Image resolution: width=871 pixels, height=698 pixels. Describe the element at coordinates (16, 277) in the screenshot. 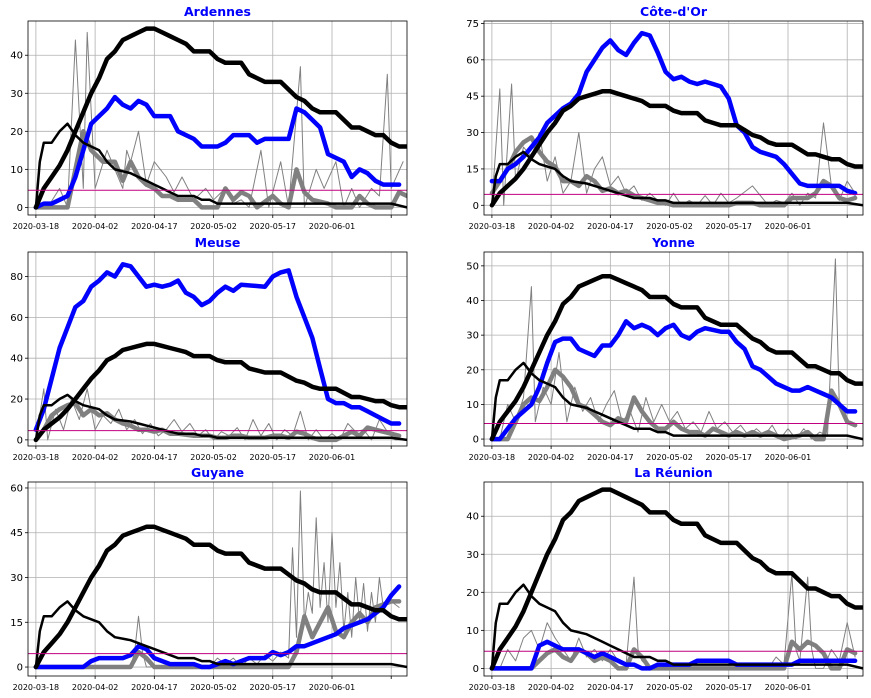

I see `y-tick-label: 80` at that location.